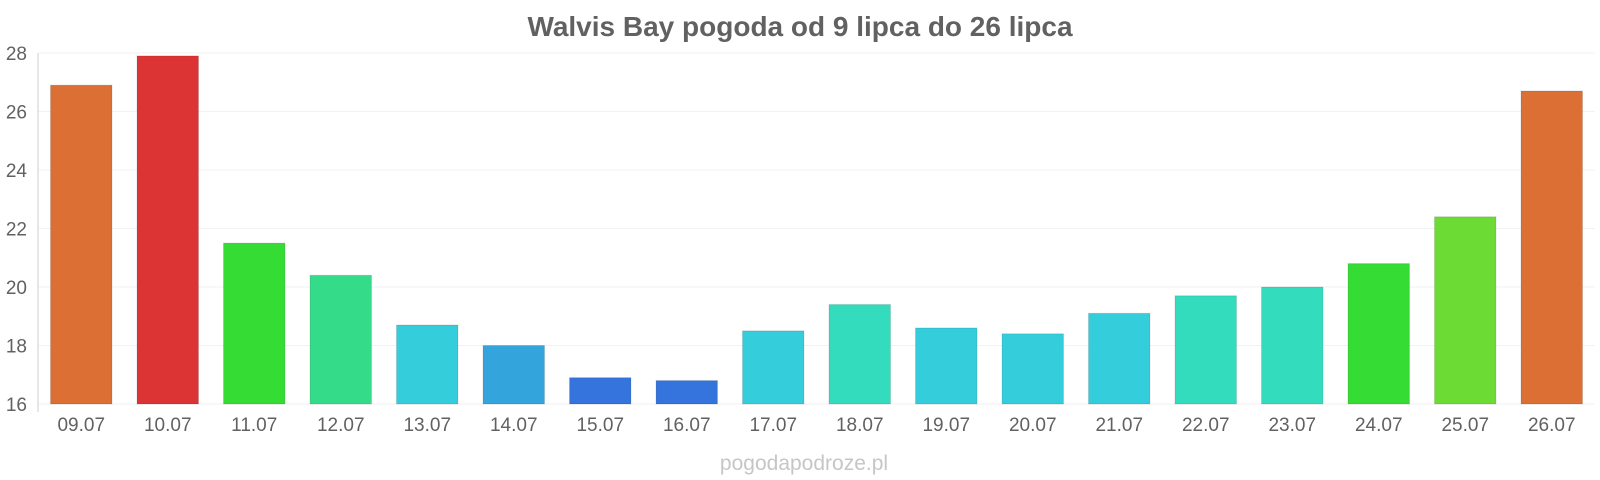  Describe the element at coordinates (16, 347) in the screenshot. I see `y-tick-label: 18` at that location.